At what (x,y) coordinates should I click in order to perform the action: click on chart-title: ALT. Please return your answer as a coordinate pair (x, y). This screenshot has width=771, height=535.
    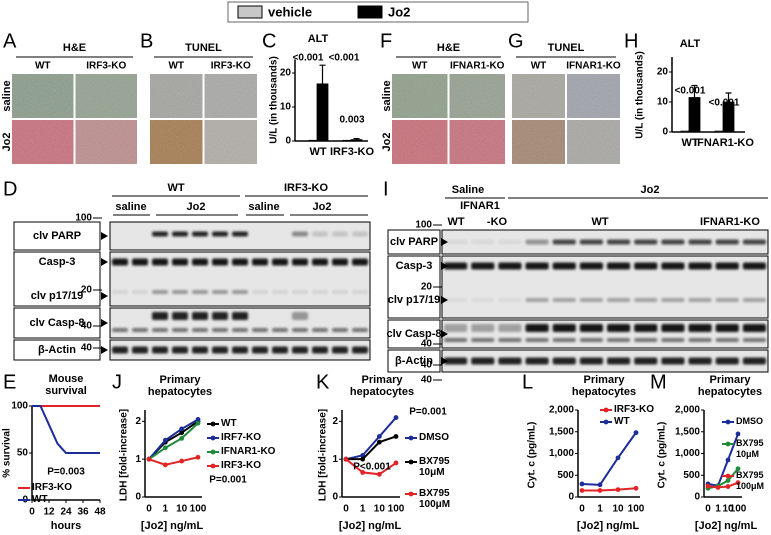
    Looking at the image, I should click on (318, 39).